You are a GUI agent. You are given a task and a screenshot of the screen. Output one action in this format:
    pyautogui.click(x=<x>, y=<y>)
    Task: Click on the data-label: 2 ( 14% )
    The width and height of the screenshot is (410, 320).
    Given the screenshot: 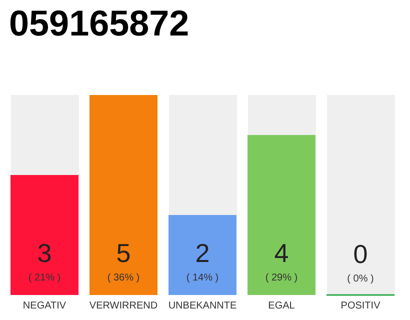 What is the action you would take?
    pyautogui.click(x=202, y=261)
    